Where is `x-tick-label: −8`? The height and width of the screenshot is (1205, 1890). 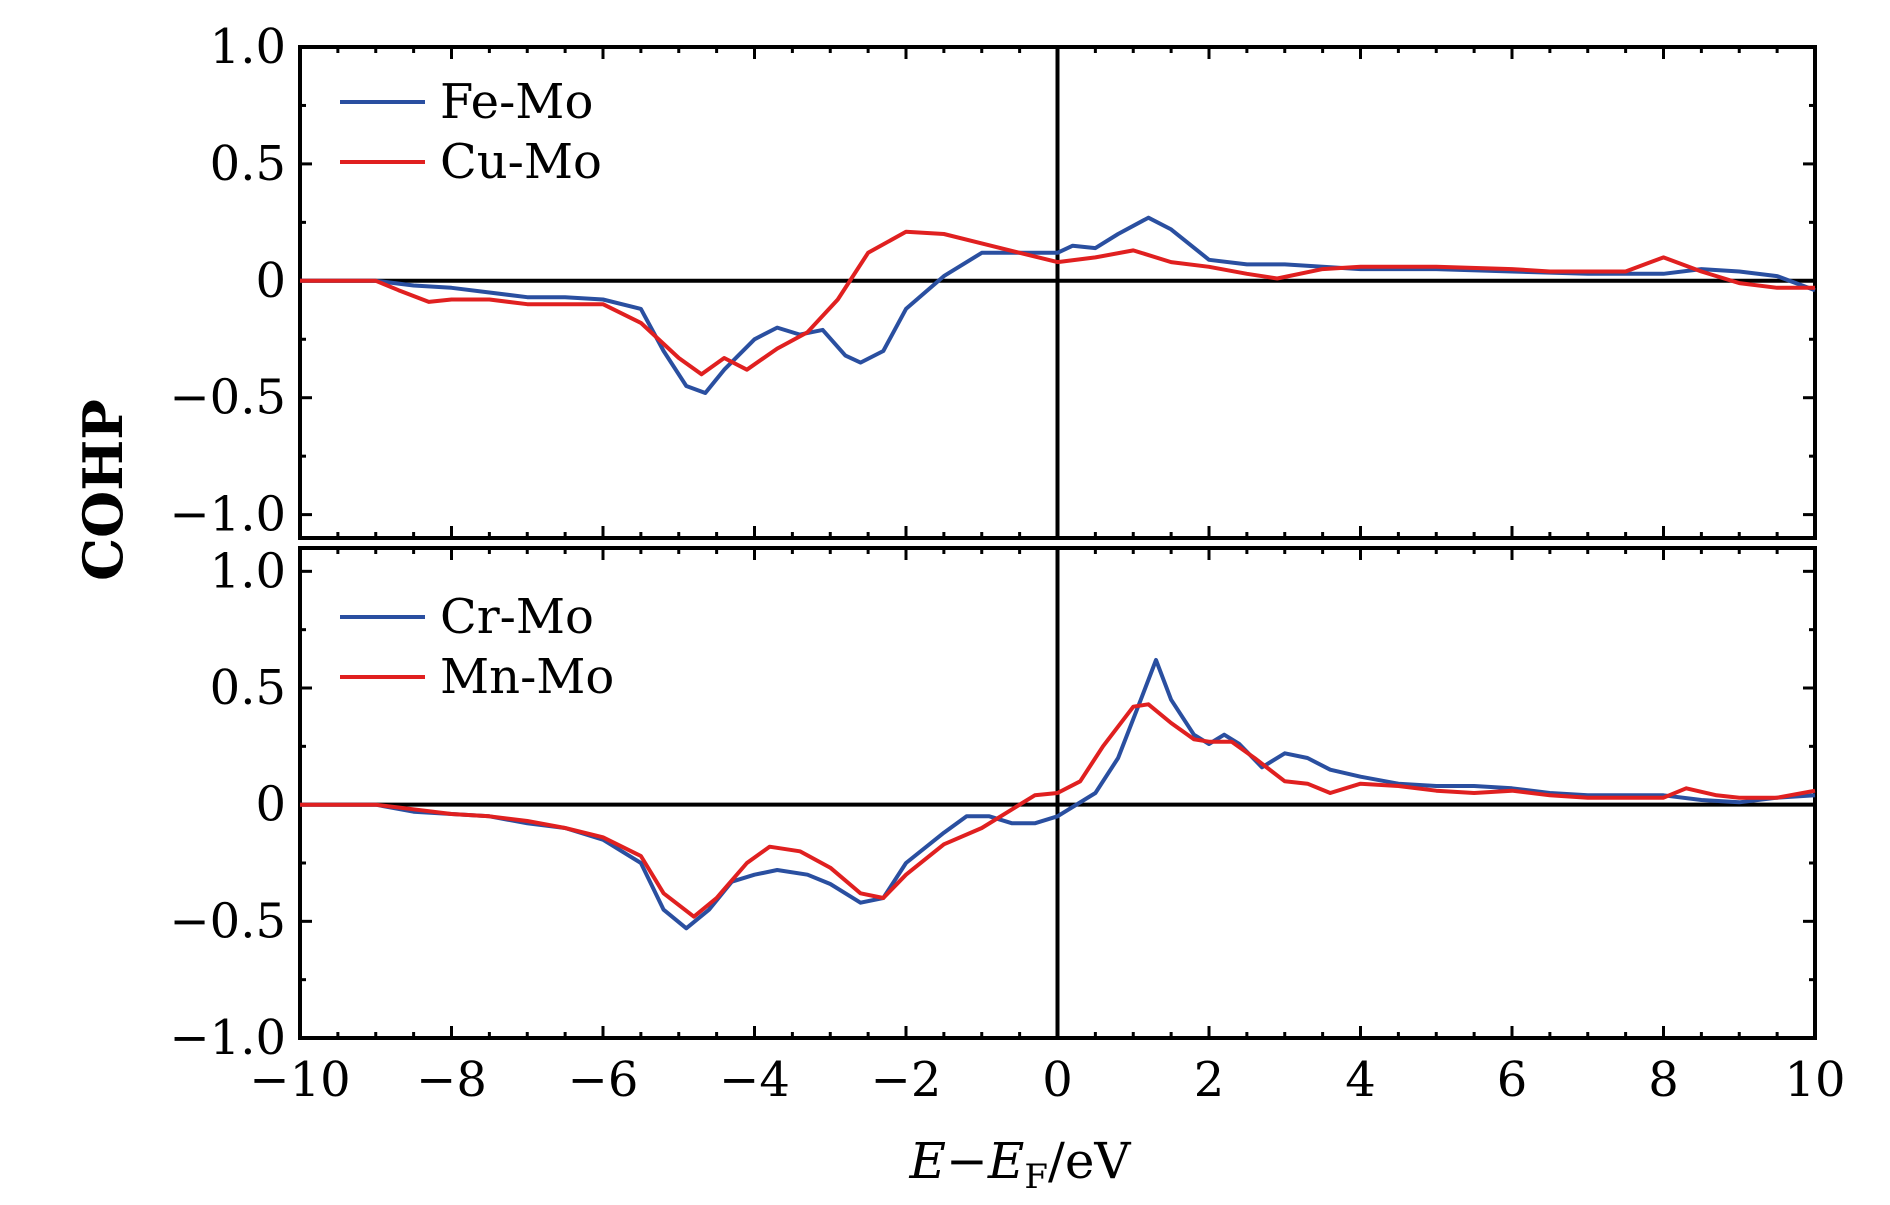 x-tick-label: −8 is located at coordinates (451, 1080).